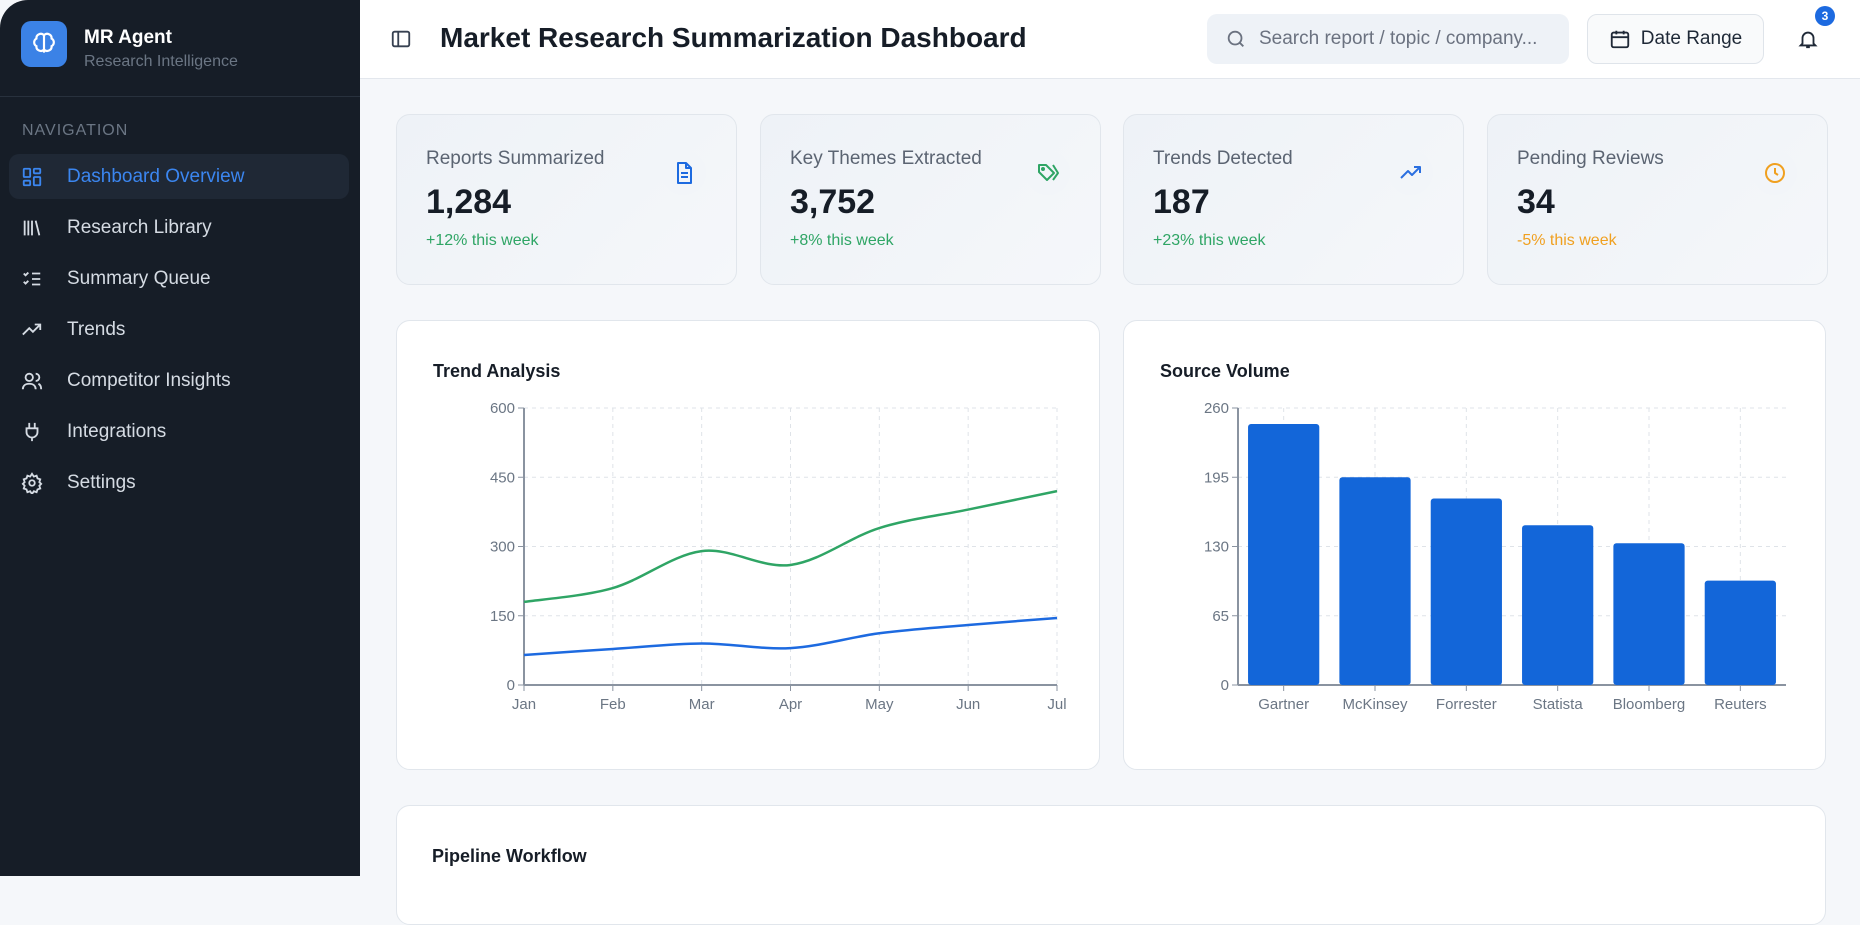 The image size is (1860, 925). What do you see at coordinates (1409, 39) in the screenshot?
I see `search-input` at bounding box center [1409, 39].